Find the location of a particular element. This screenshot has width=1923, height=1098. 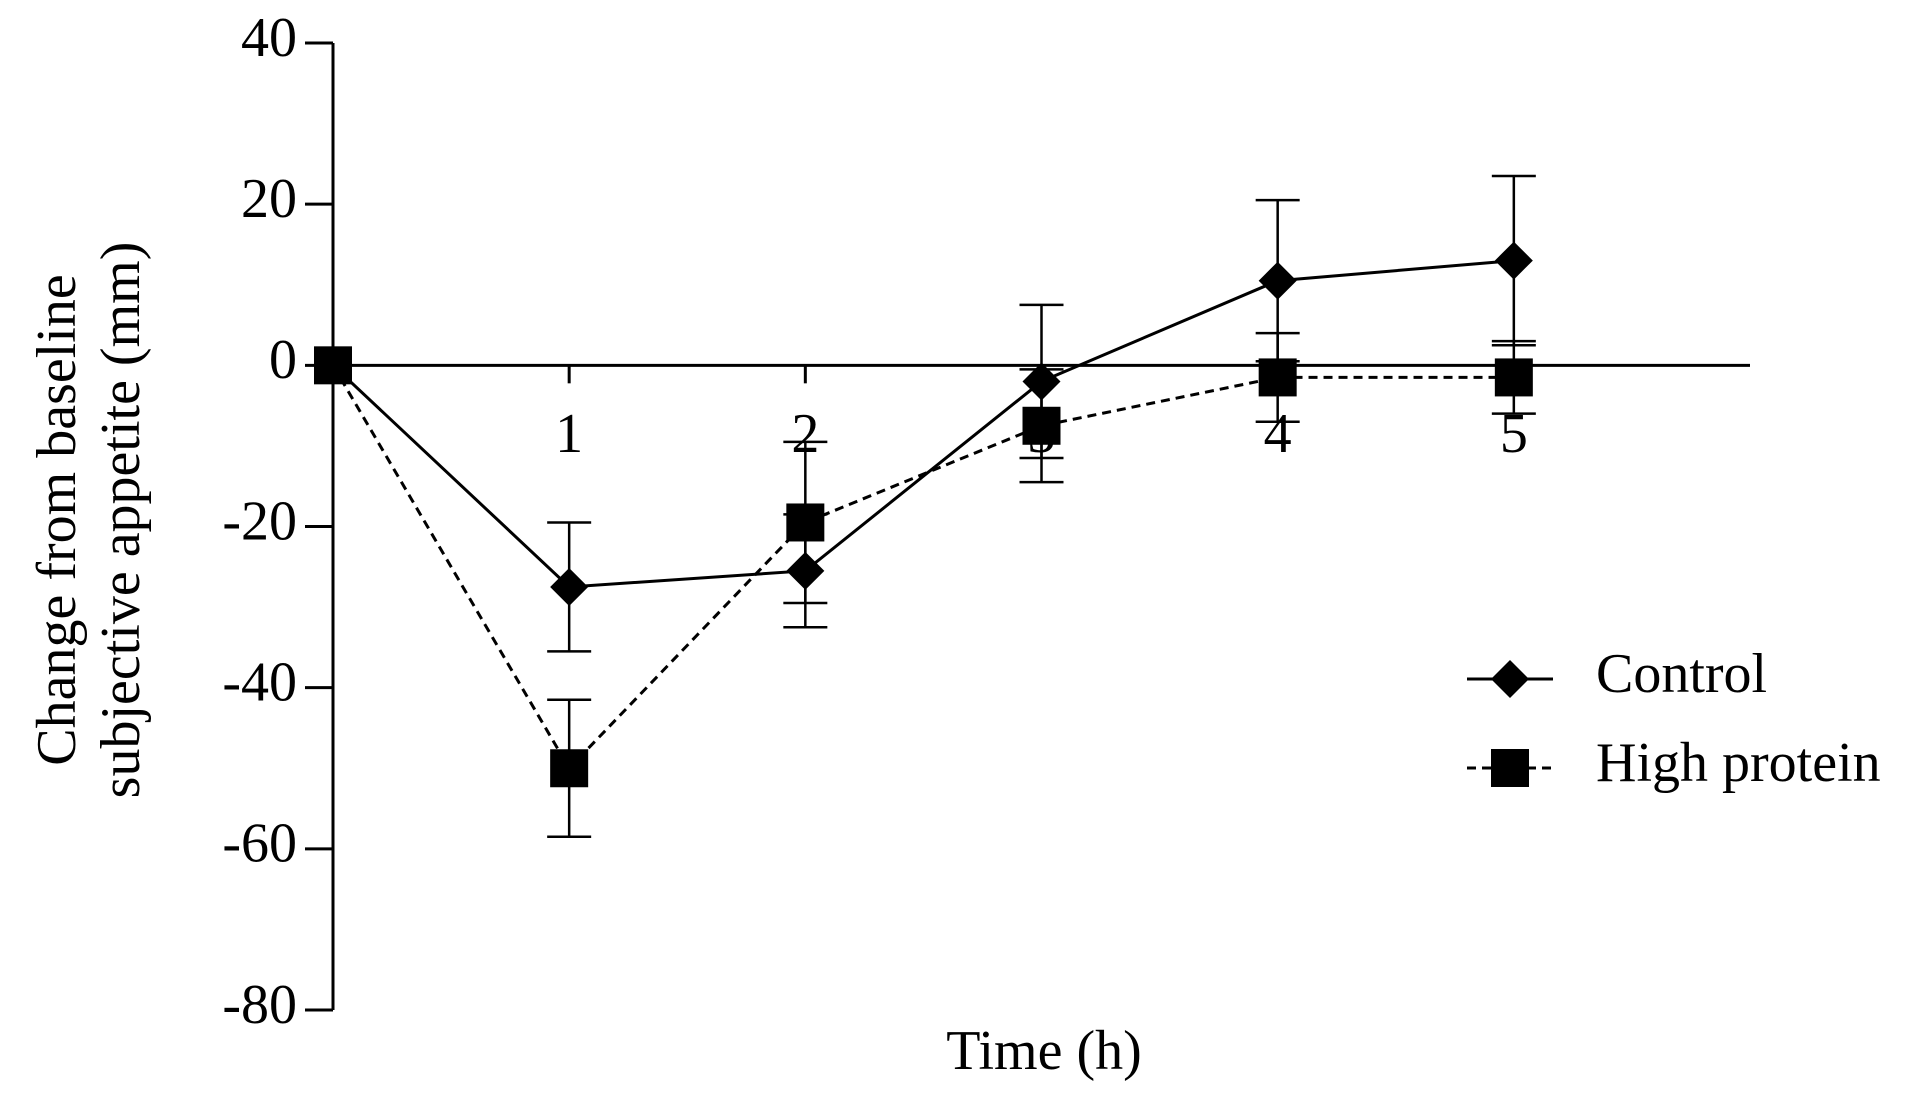

legend-label: High protein is located at coordinates (1738, 763).